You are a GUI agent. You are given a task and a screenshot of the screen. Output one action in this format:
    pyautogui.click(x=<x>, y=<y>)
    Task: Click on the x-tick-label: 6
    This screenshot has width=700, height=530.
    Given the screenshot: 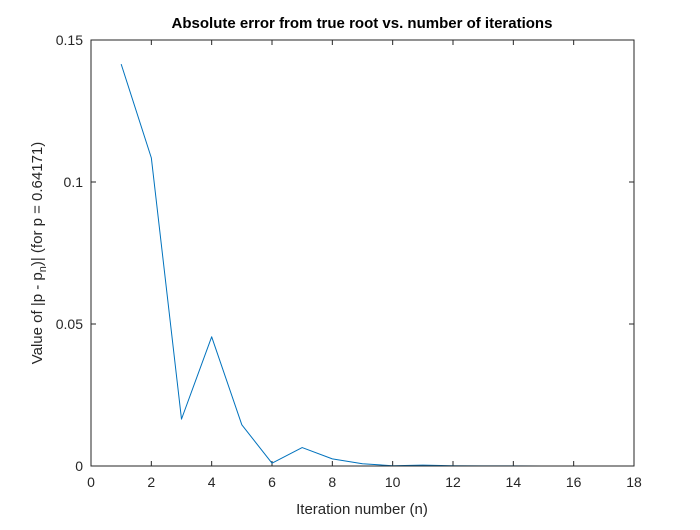 What is the action you would take?
    pyautogui.click(x=272, y=482)
    